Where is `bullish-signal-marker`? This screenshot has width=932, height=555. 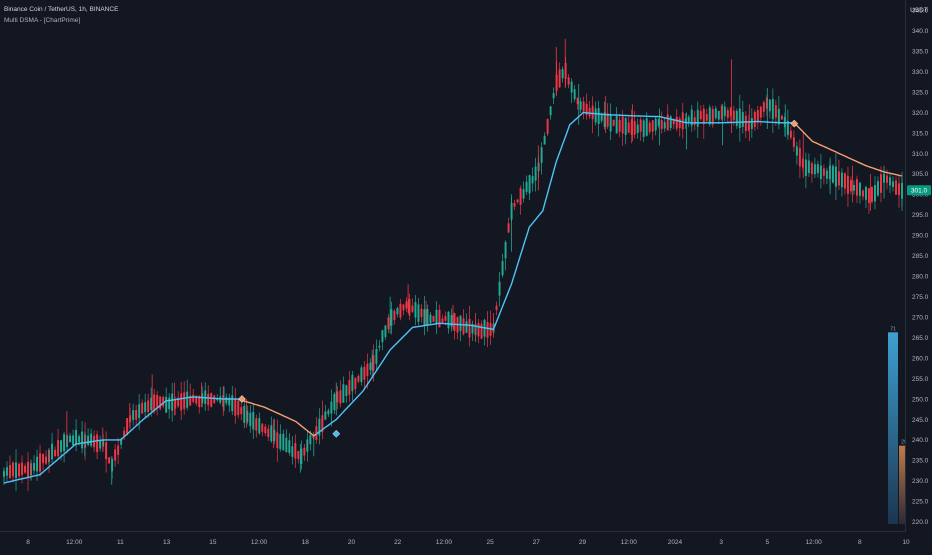 bullish-signal-marker is located at coordinates (336, 433).